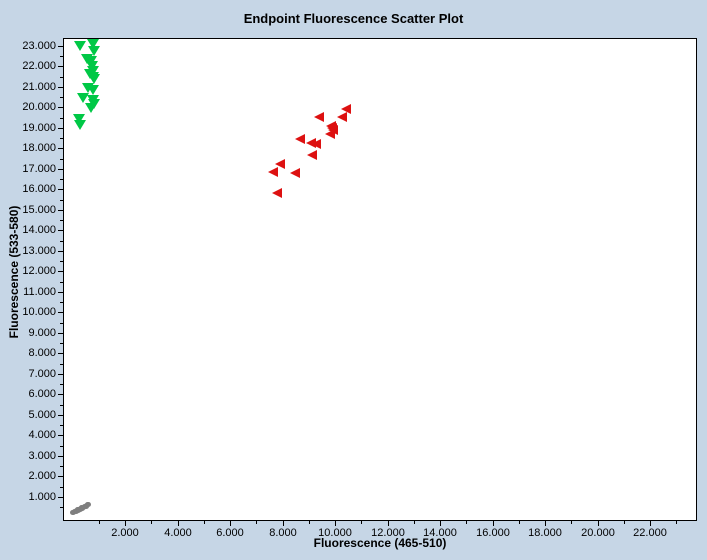 Image resolution: width=707 pixels, height=560 pixels. I want to click on y-tick-label: 22.000, so click(39, 66).